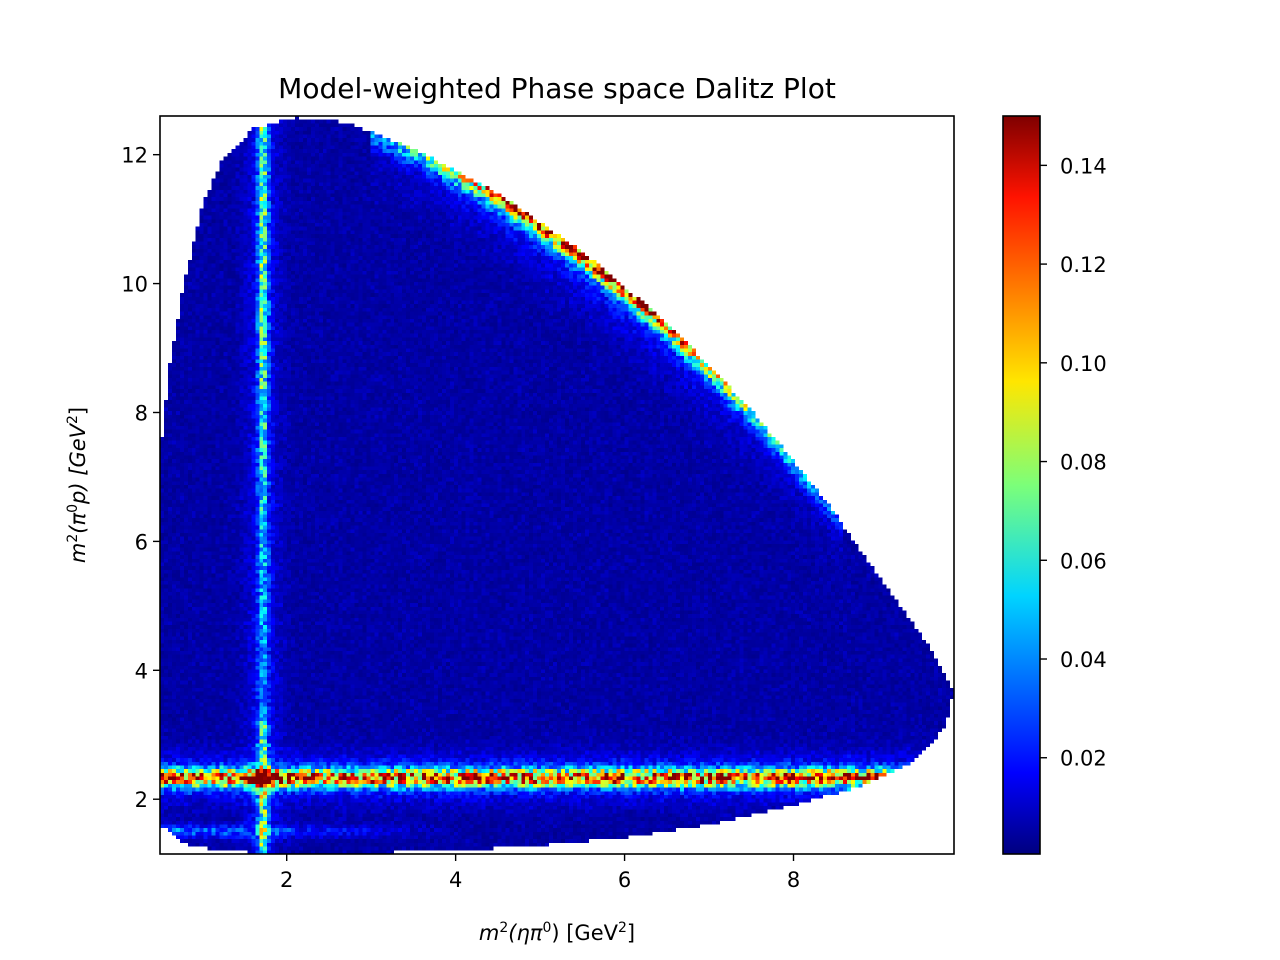 This screenshot has width=1280, height=960. What do you see at coordinates (140, 478) in the screenshot?
I see `y-axis-ticks: 2 4 6 8 10 12` at bounding box center [140, 478].